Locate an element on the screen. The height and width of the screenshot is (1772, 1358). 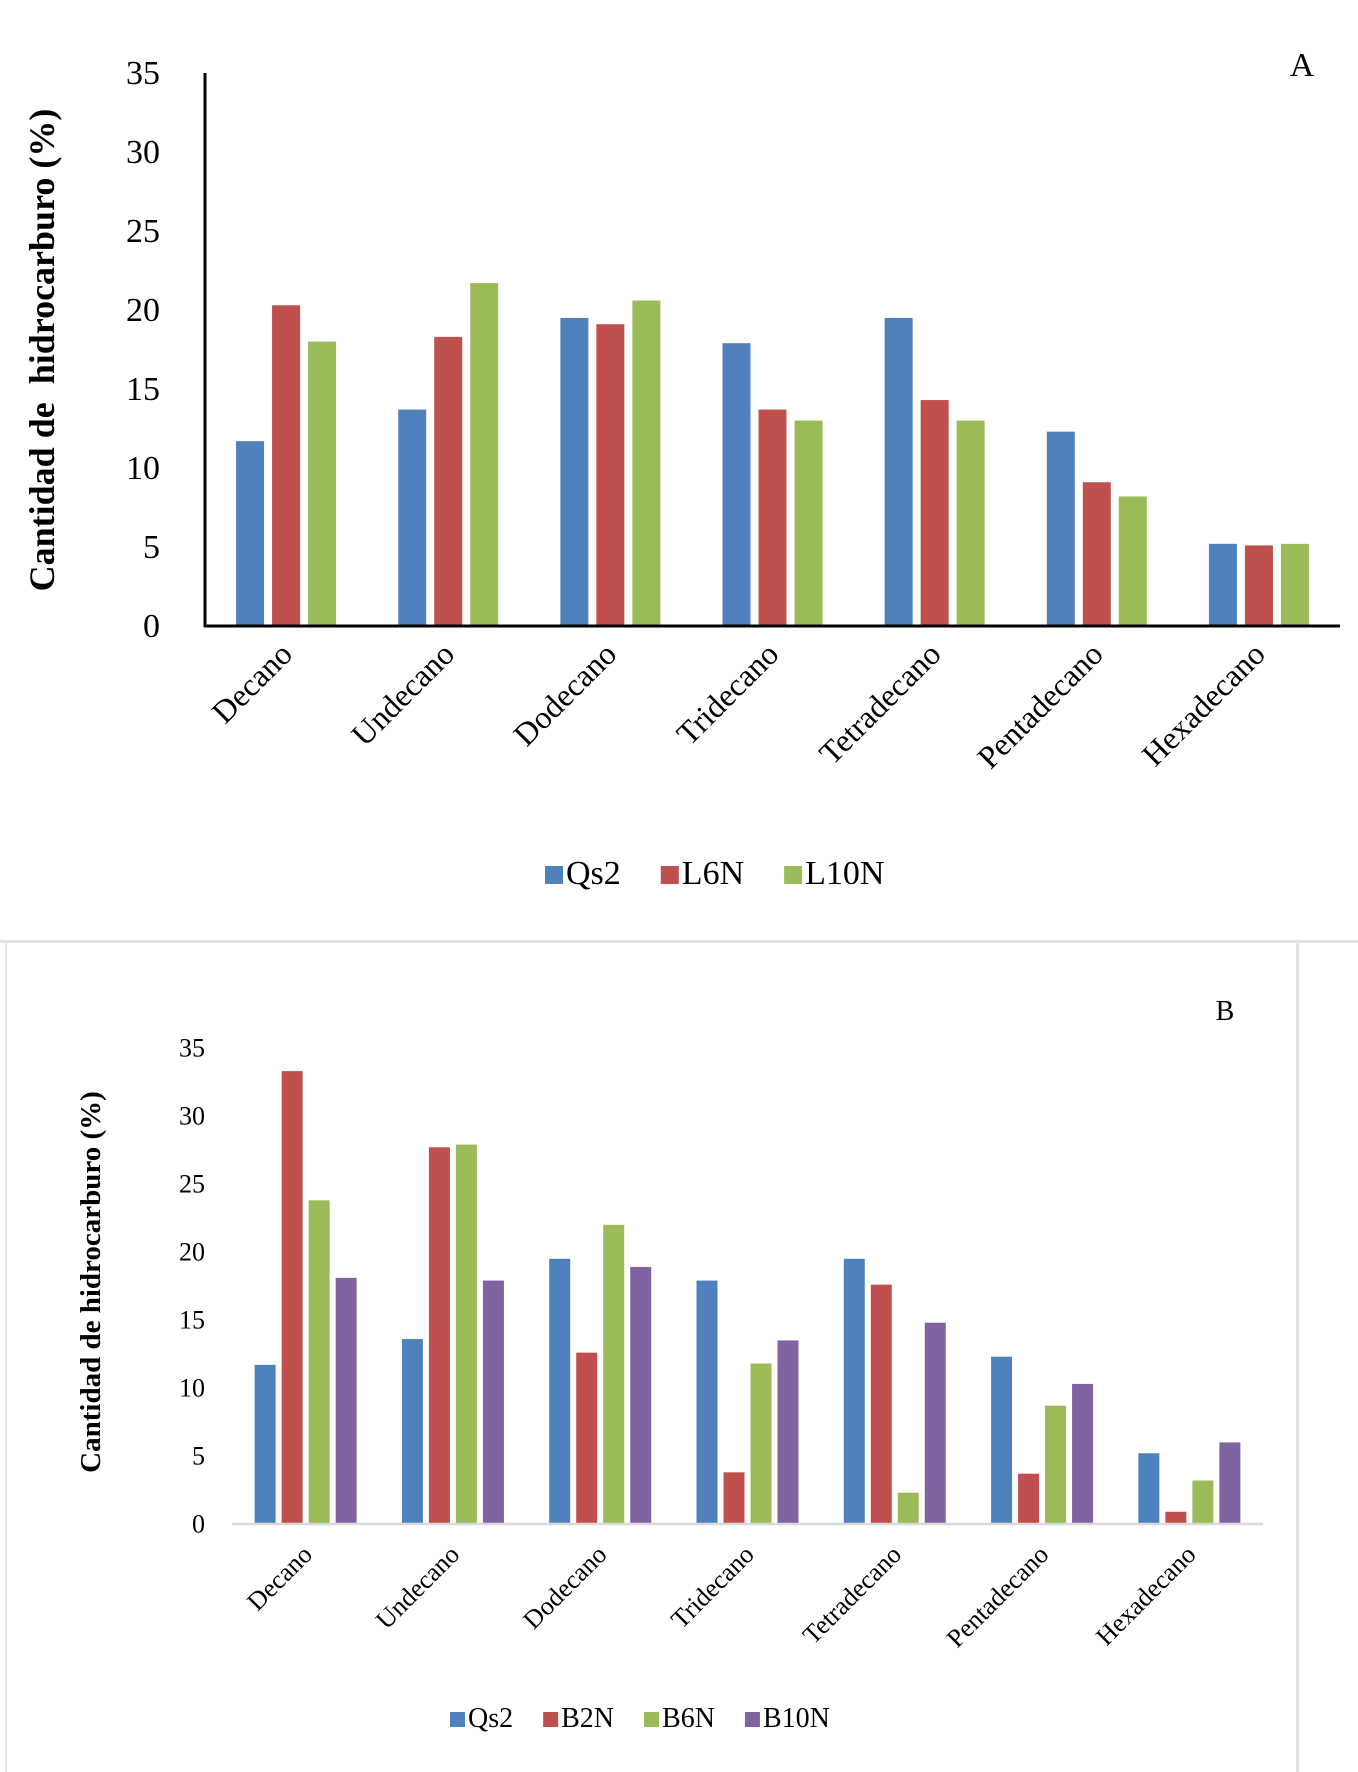
bar-b10n-decano is located at coordinates (346, 1400).